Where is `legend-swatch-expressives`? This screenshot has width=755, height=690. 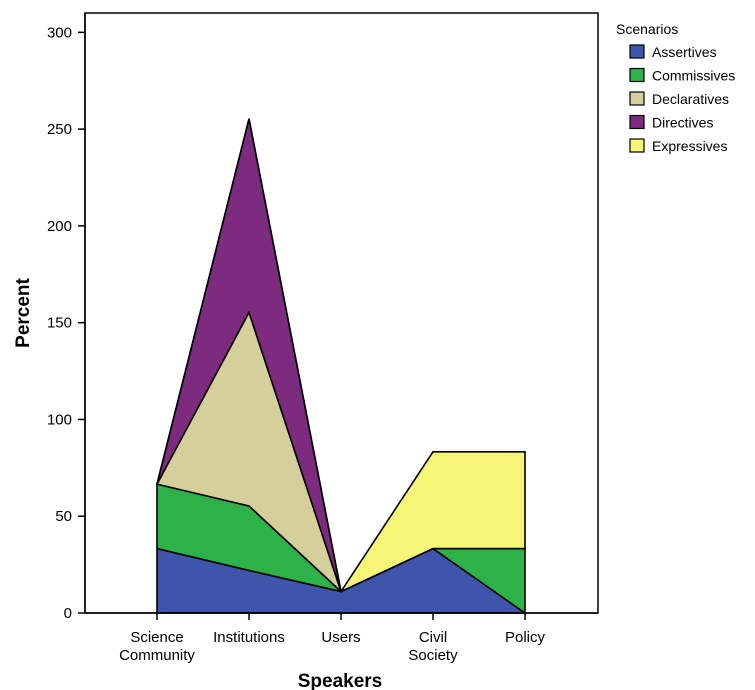 legend-swatch-expressives is located at coordinates (637, 145).